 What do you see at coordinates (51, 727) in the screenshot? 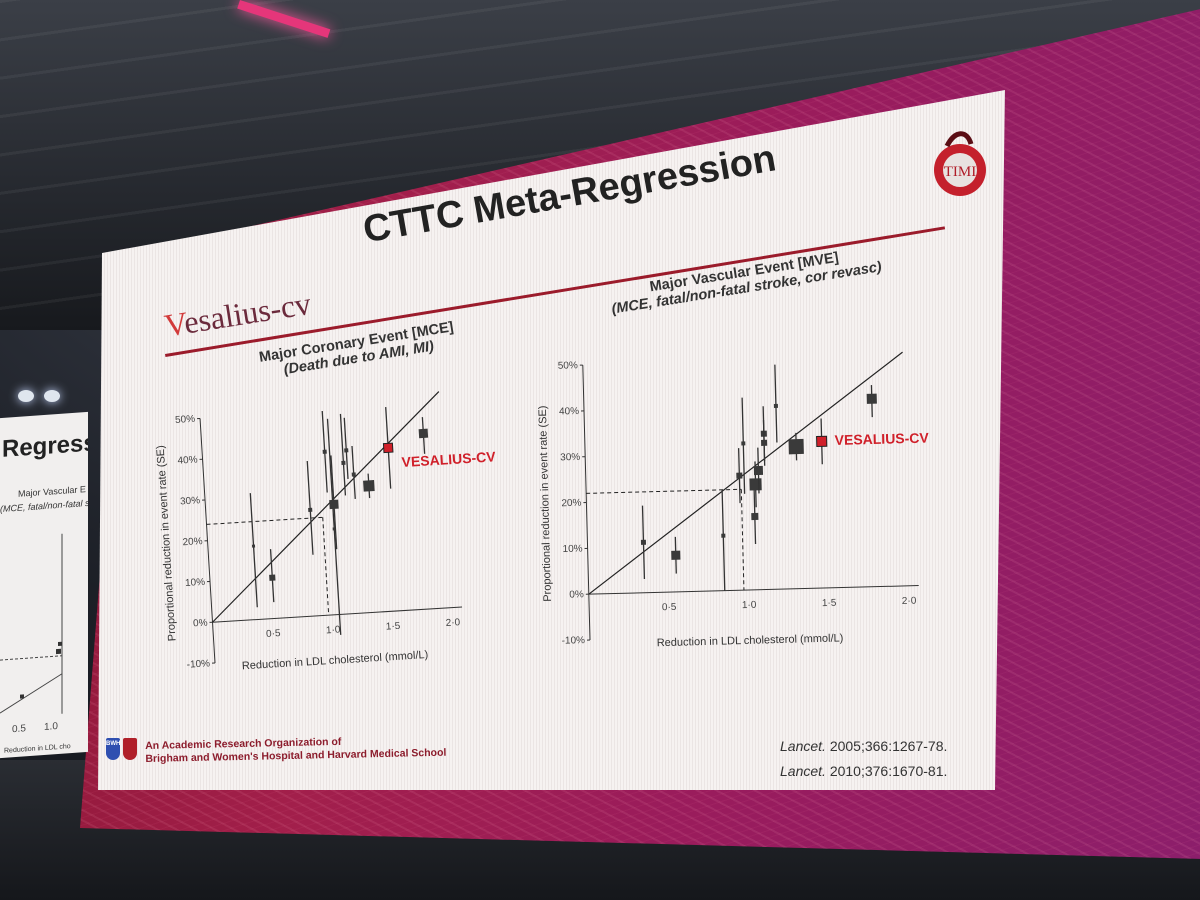
I see `side-slide-xtick: 1.0` at bounding box center [51, 727].